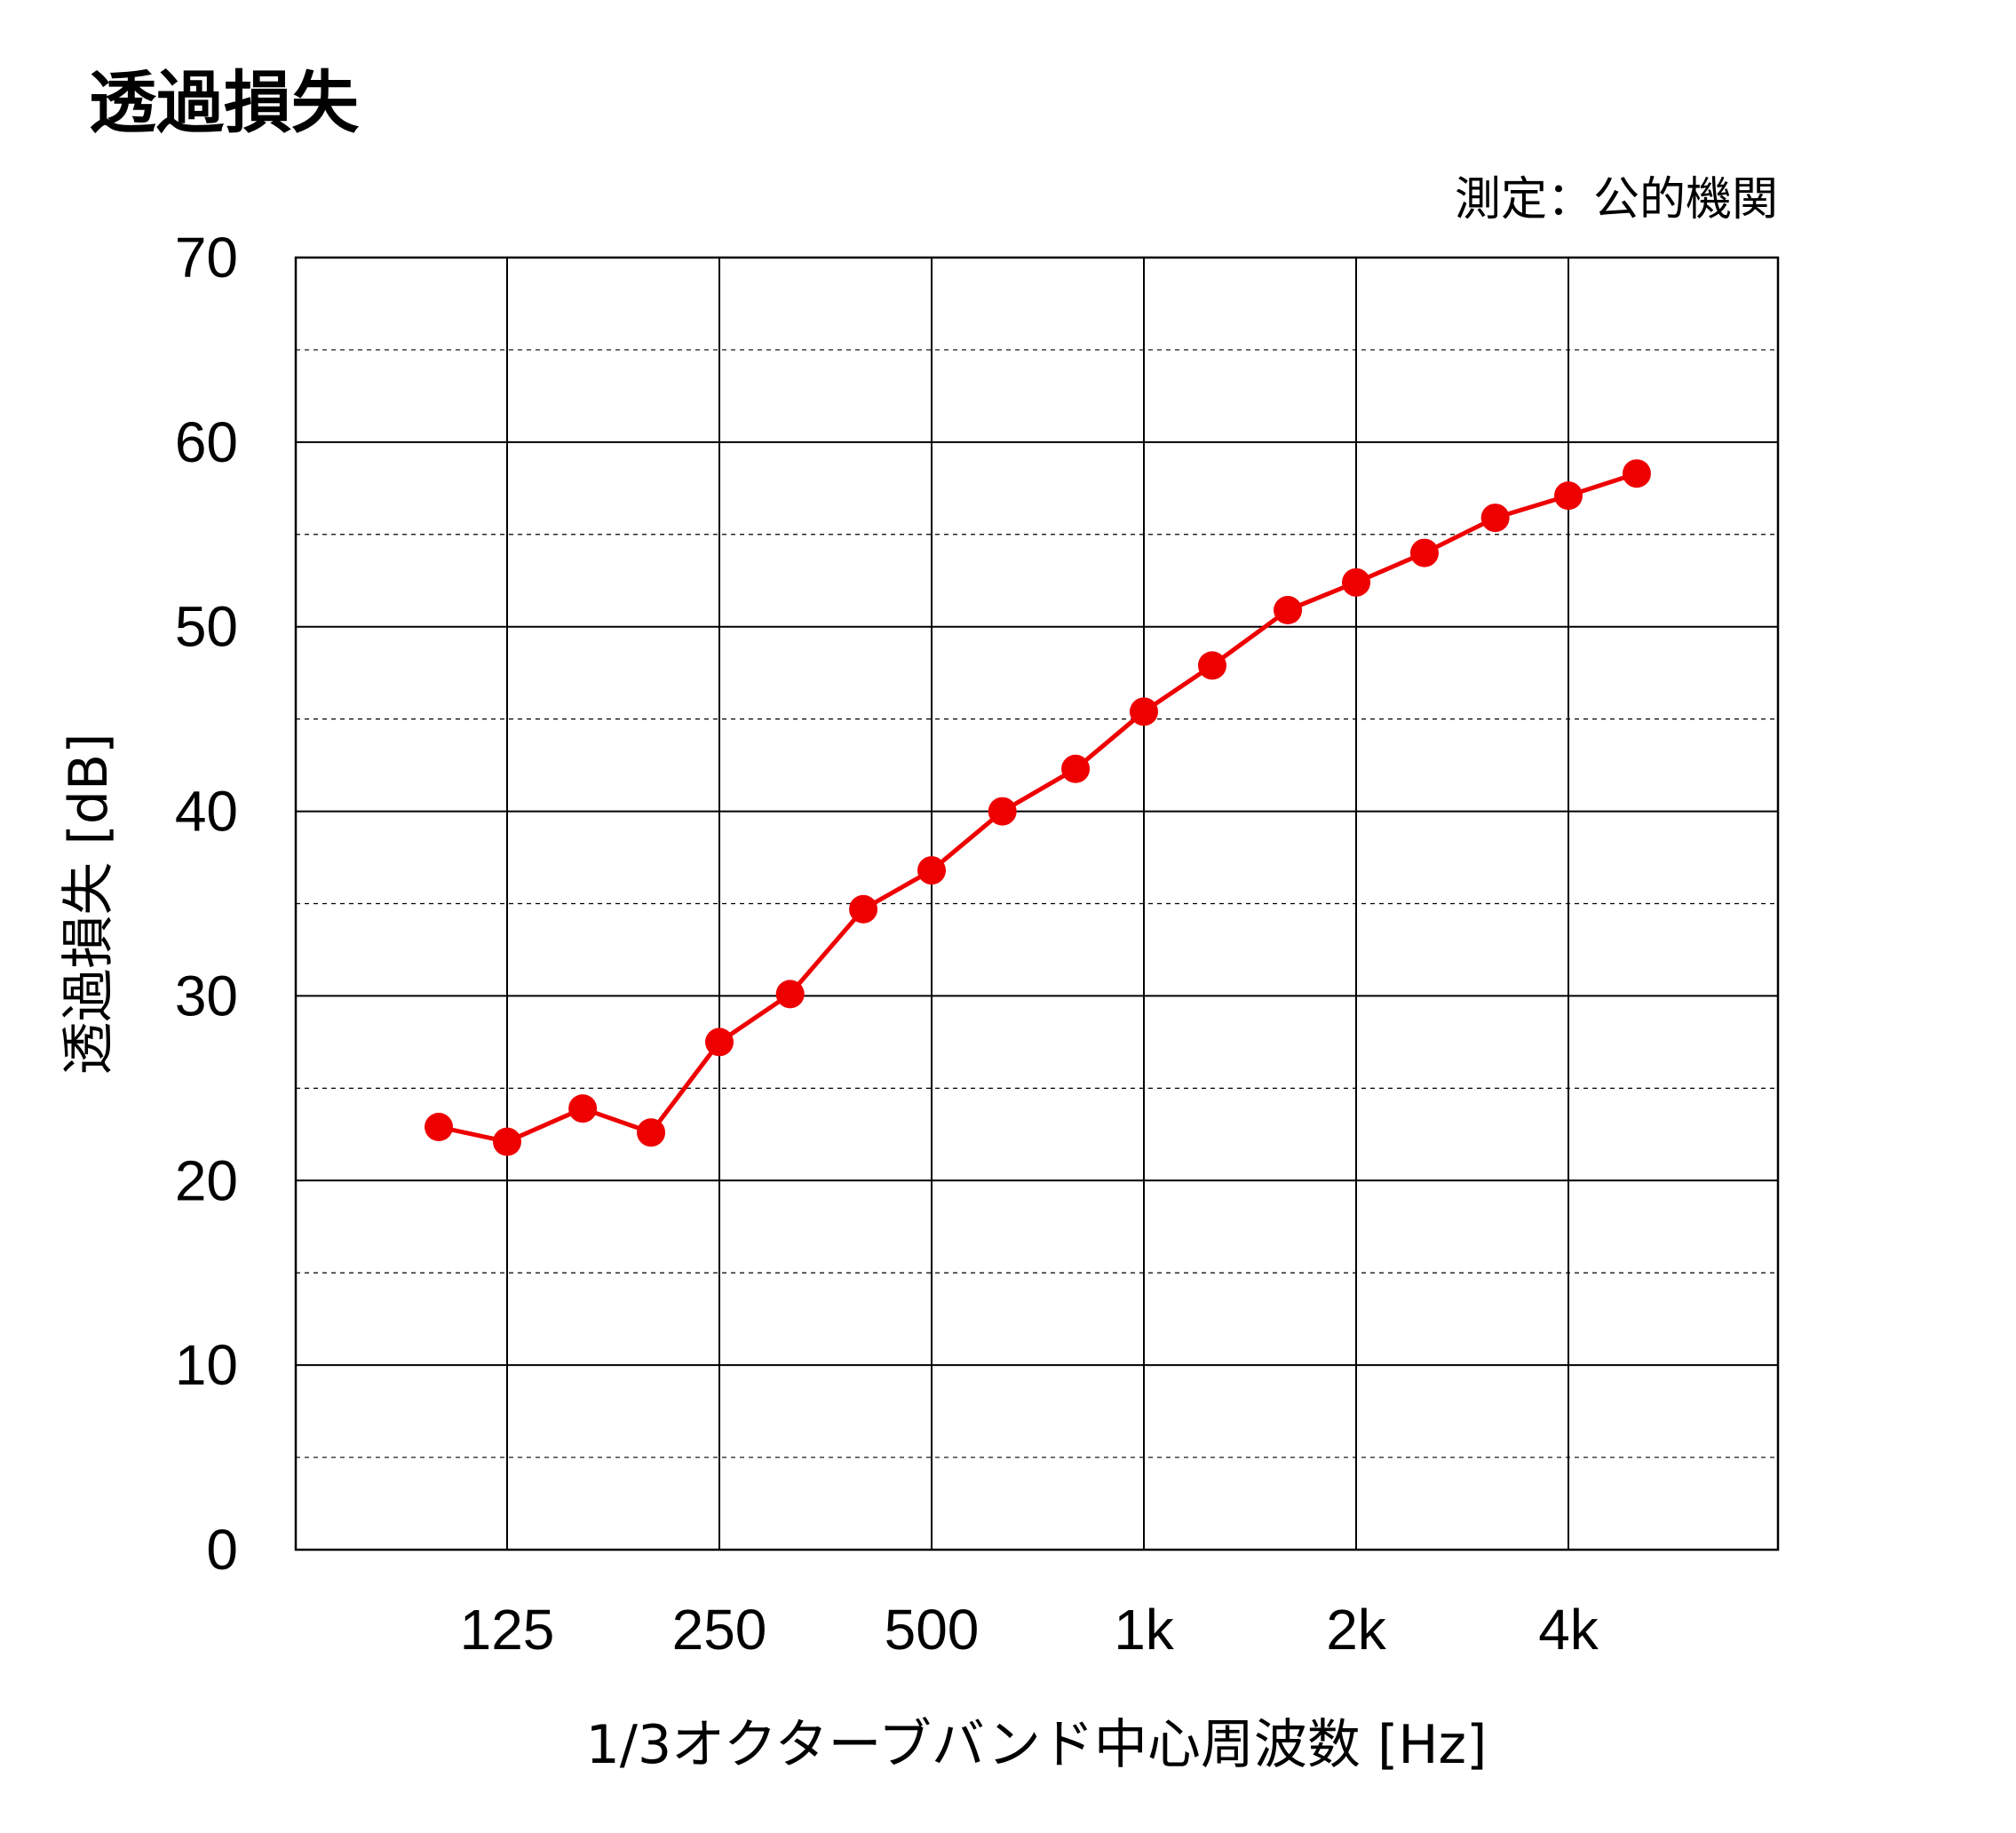 The width and height of the screenshot is (2016, 1833). Describe the element at coordinates (1029, 1630) in the screenshot. I see `x-tick-labels: 125 250 500 1k 2k 4k` at that location.